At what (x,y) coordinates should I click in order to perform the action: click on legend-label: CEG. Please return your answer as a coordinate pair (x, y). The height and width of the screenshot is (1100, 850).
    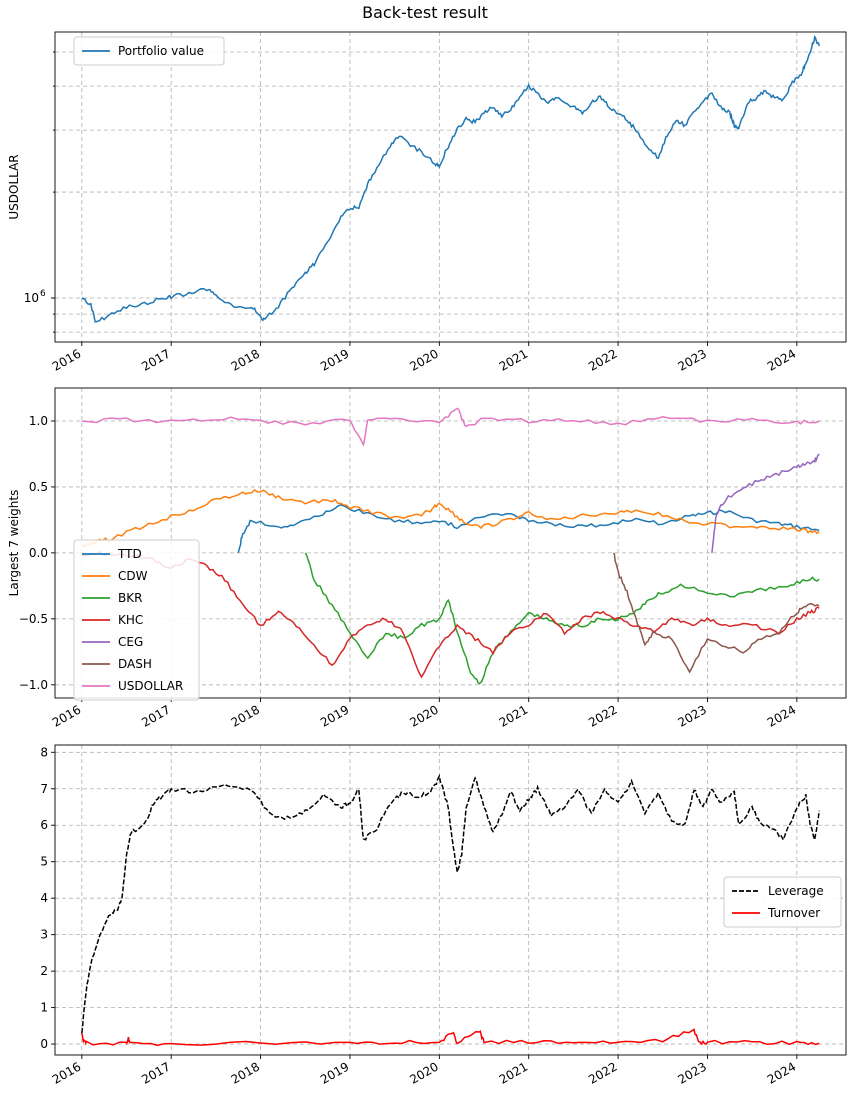
    Looking at the image, I should click on (130, 642).